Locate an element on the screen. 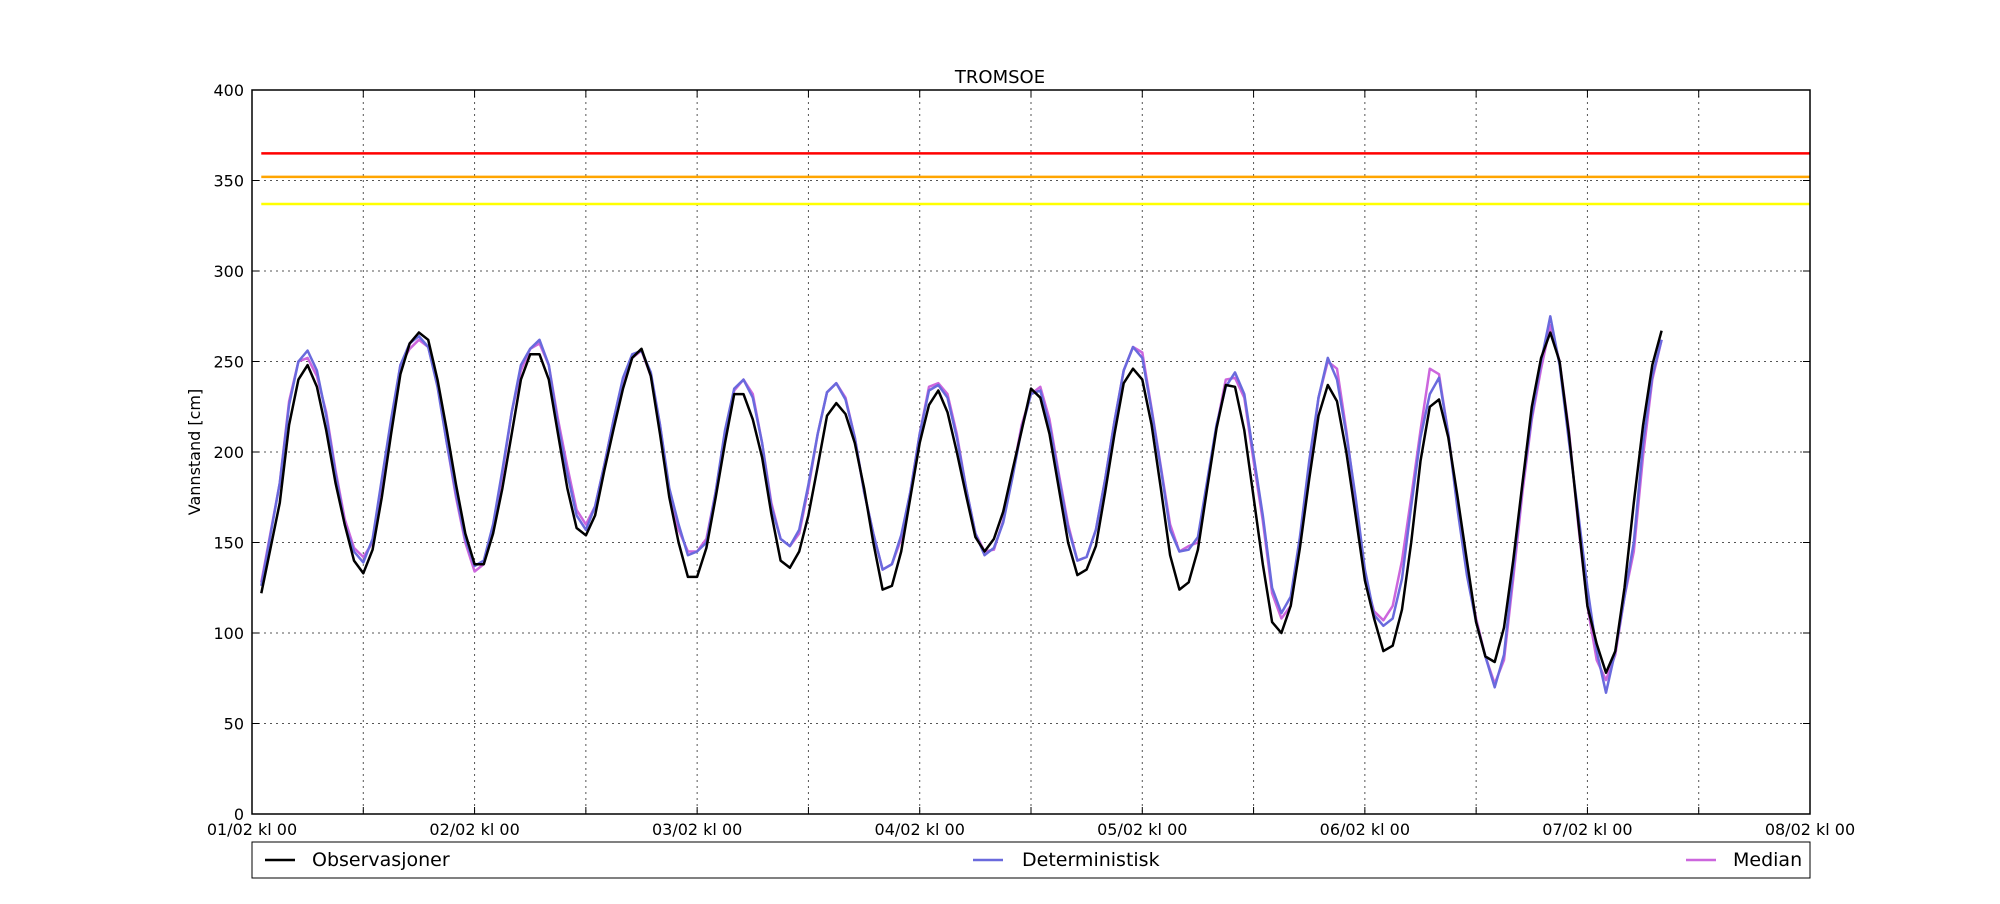 This screenshot has height=904, width=2000. legend: Observasjoner Deterministisk Median is located at coordinates (1031, 860).